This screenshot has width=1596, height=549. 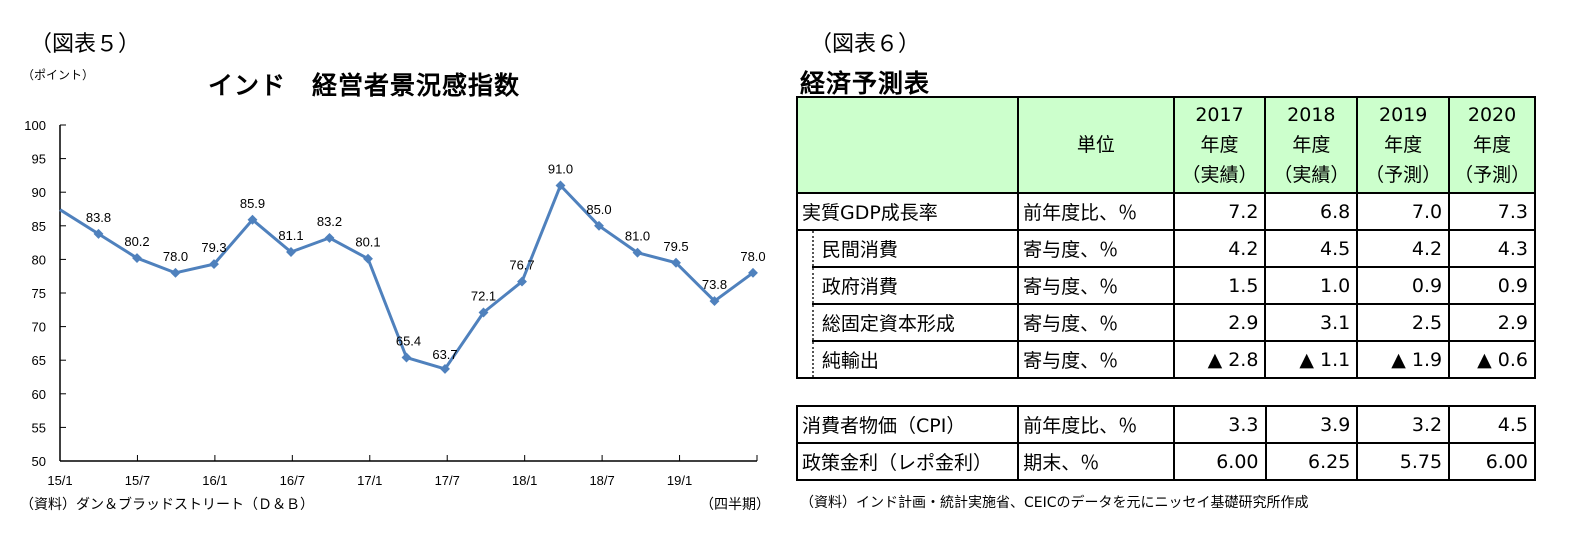 I want to click on cell-value: 7.0, so click(x=1403, y=211).